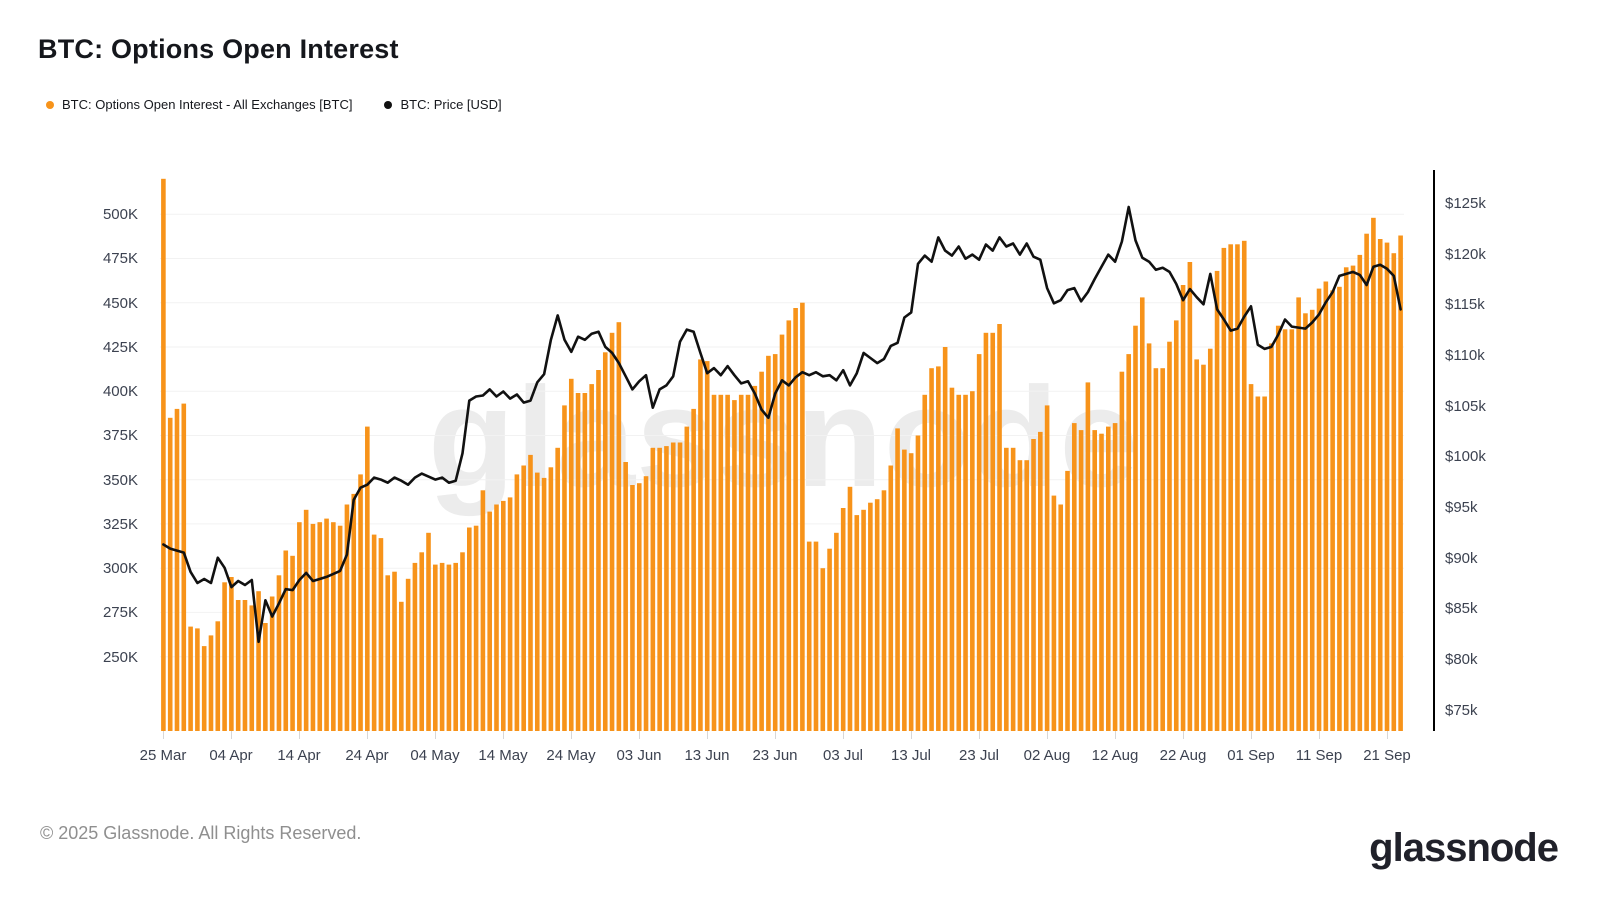  What do you see at coordinates (1387, 755) in the screenshot?
I see `x-axis-label: 21 Sep` at bounding box center [1387, 755].